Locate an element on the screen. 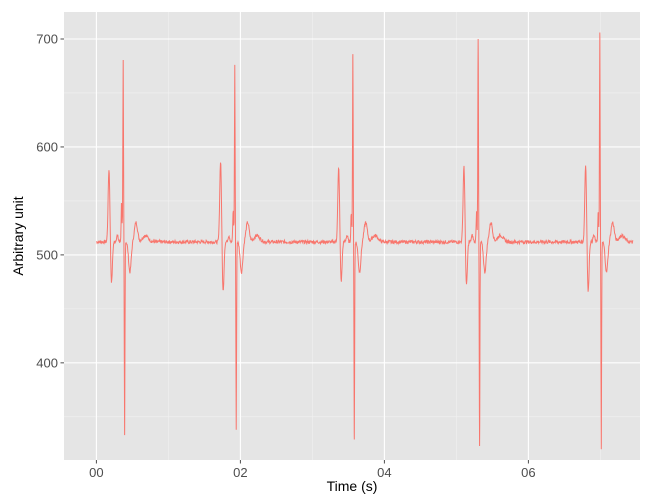 The width and height of the screenshot is (650, 496). x-tick-label: 04 is located at coordinates (384, 472).